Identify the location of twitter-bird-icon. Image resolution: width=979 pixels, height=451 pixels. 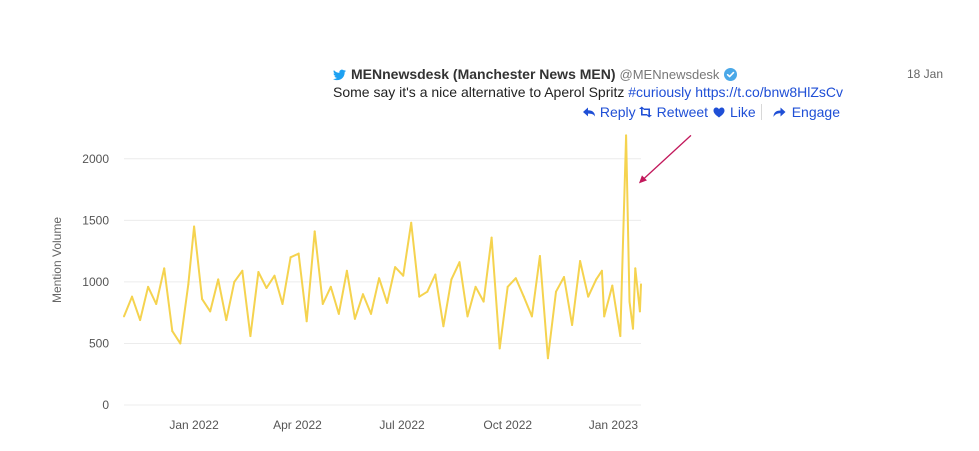
(339, 74).